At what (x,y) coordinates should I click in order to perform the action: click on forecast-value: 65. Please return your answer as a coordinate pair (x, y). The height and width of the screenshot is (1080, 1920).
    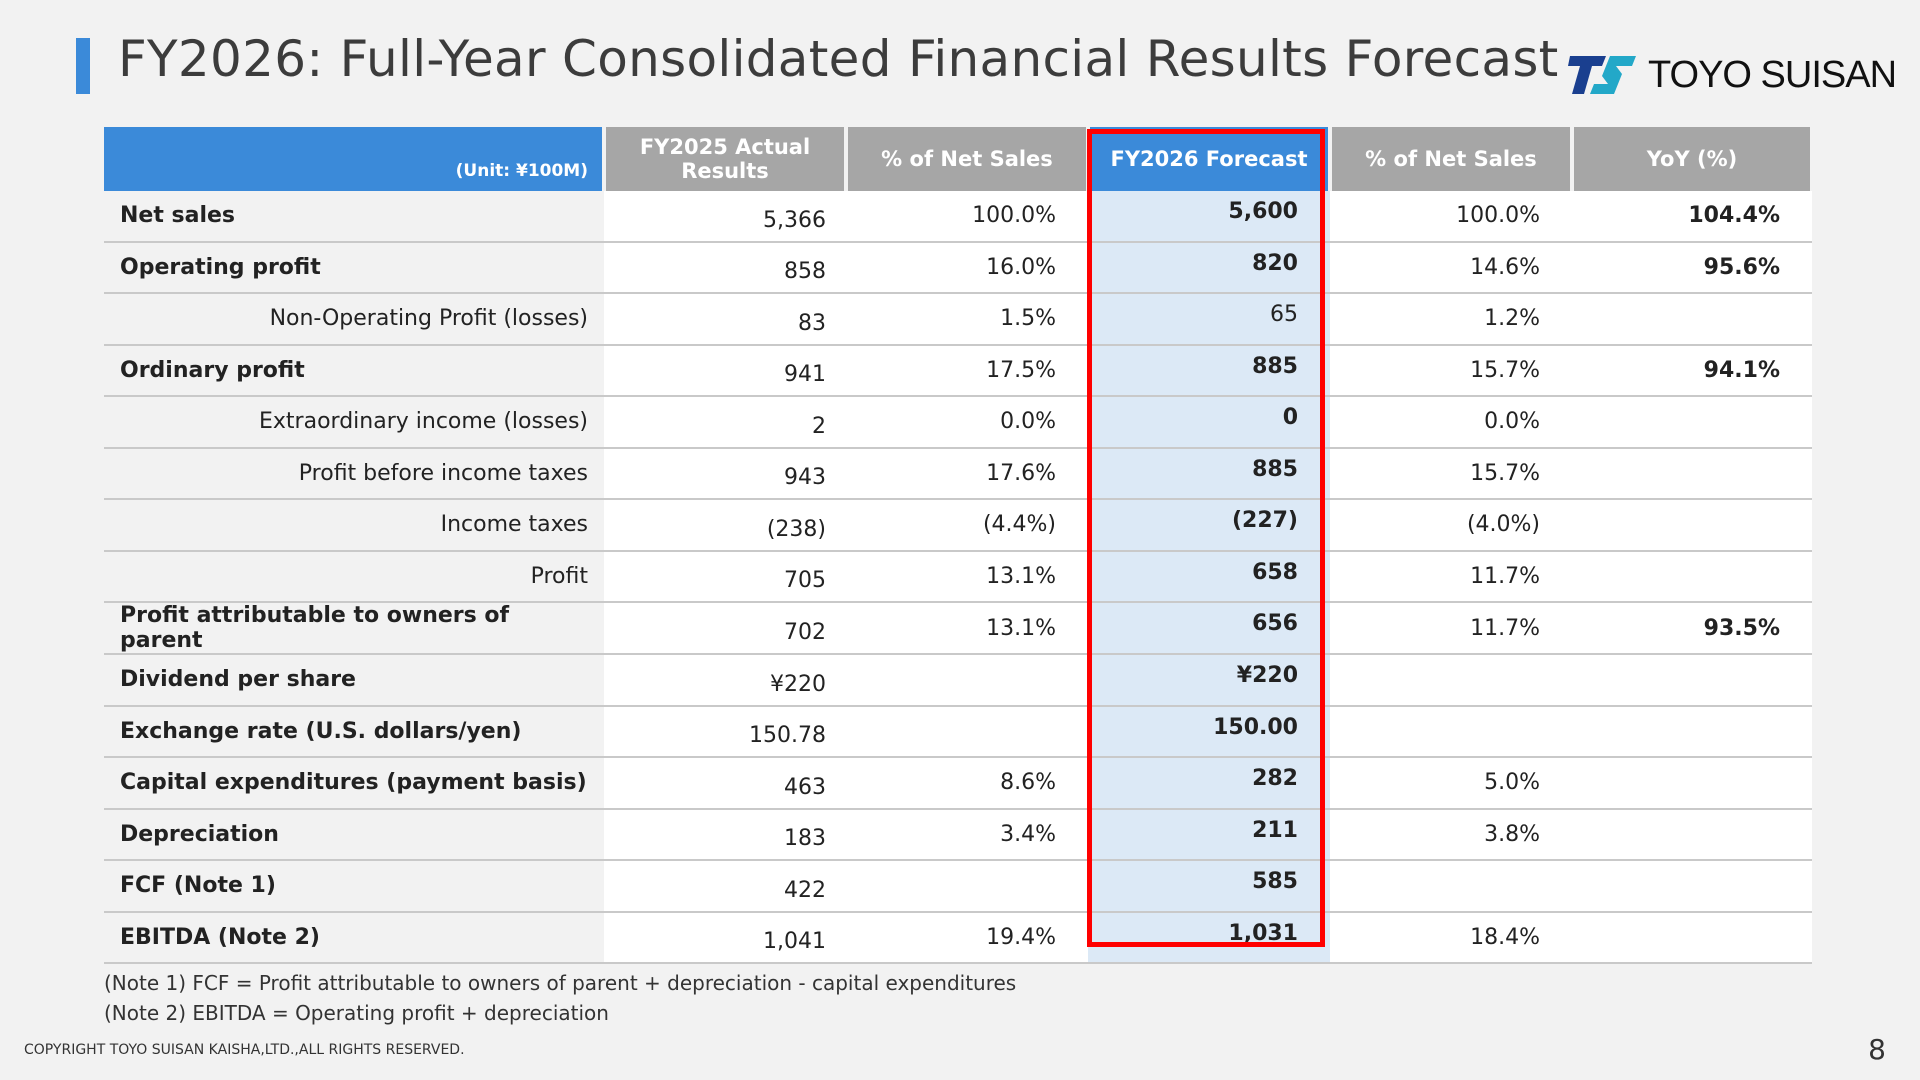
    Looking at the image, I should click on (1209, 319).